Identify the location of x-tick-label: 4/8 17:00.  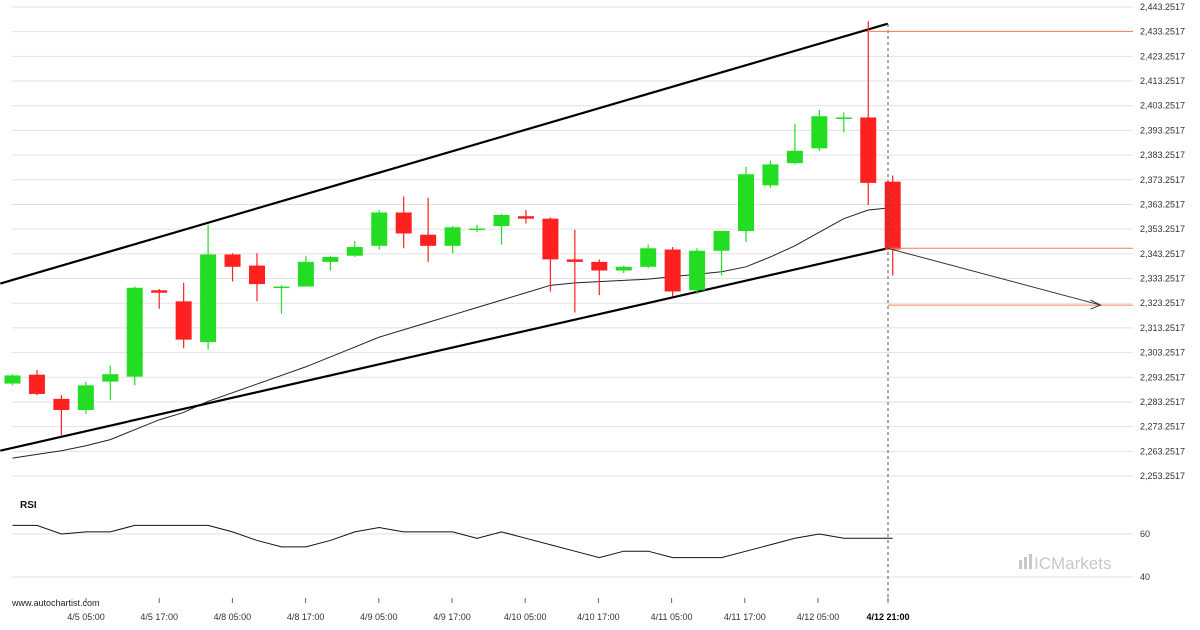
(306, 617).